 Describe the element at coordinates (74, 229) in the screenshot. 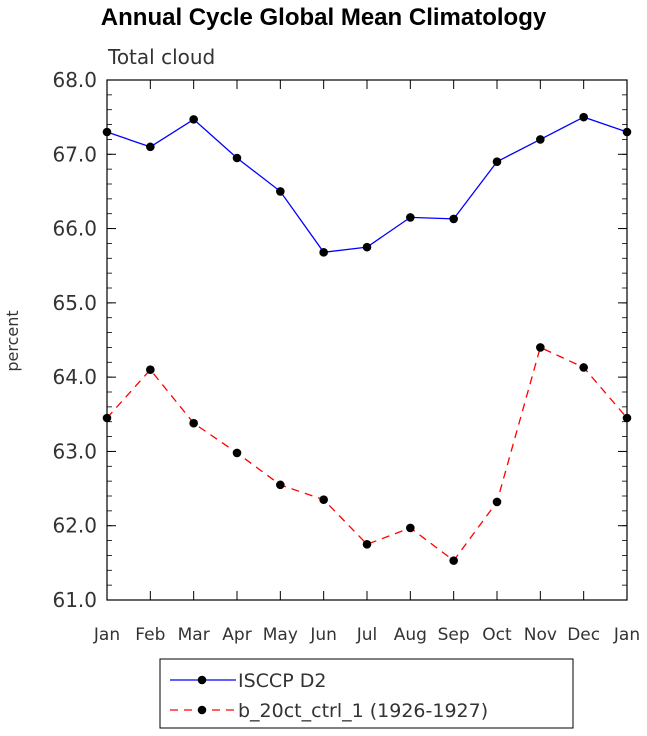

I see `y-tick-label: 66.0` at that location.